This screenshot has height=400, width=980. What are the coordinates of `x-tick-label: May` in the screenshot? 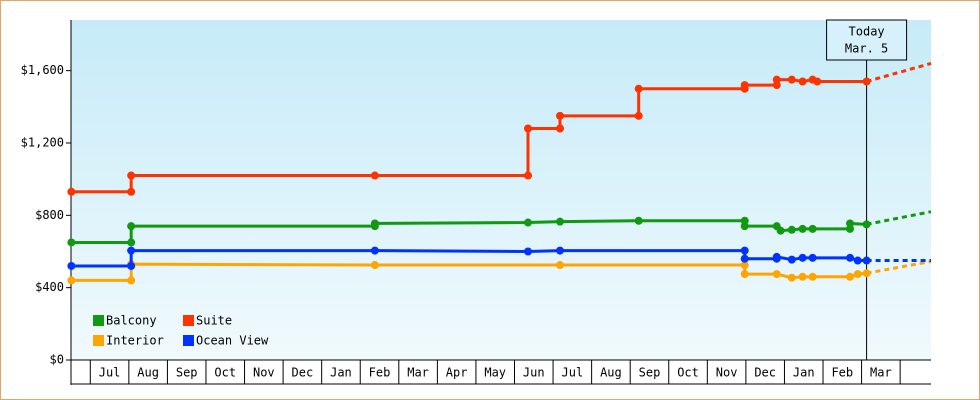 It's located at (495, 373).